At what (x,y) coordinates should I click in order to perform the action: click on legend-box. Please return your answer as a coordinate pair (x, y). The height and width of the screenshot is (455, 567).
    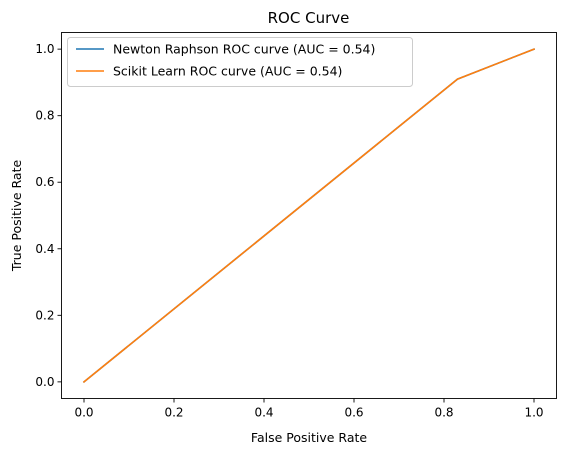
    Looking at the image, I should click on (240, 62).